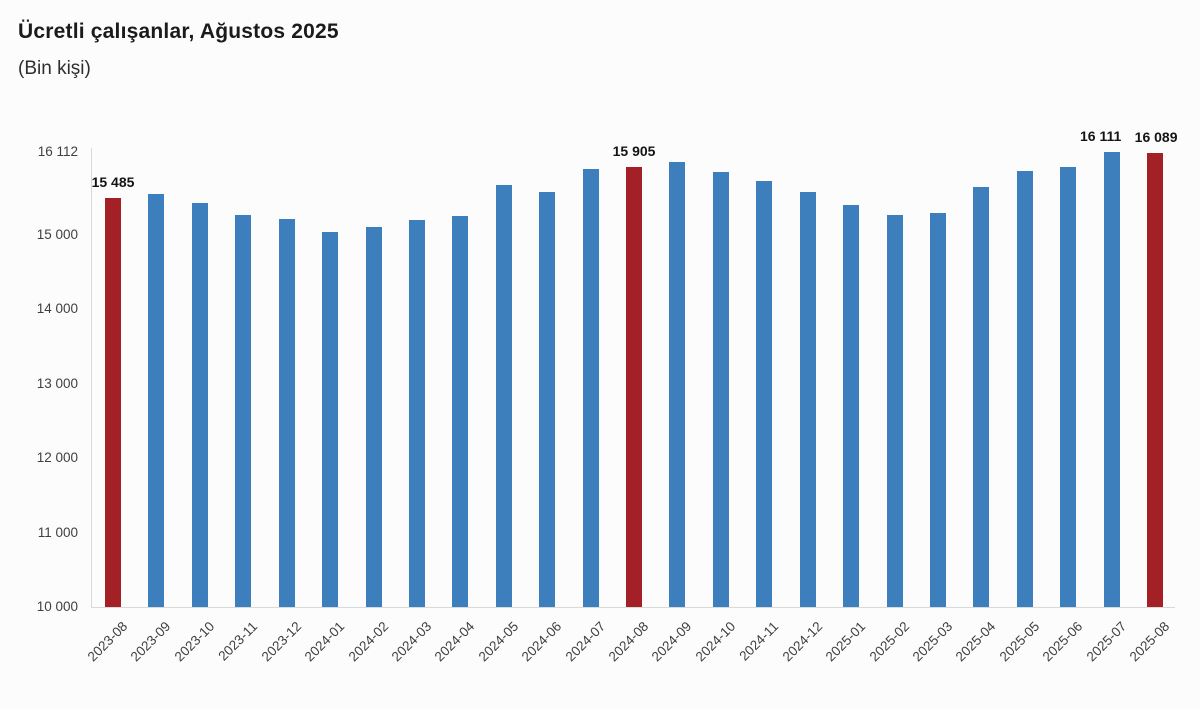  I want to click on y-axis-line, so click(91, 377).